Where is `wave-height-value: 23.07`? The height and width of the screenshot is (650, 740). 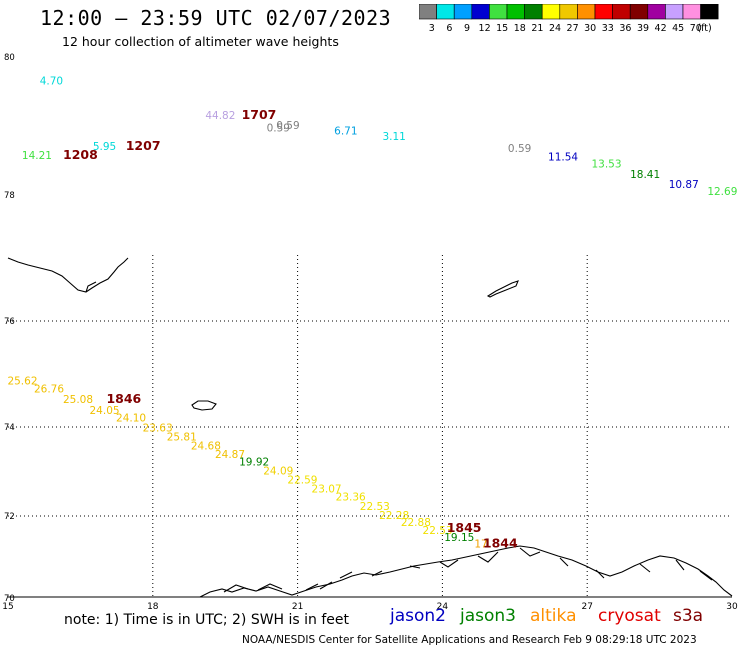
wave-height-value: 23.07 is located at coordinates (327, 489).